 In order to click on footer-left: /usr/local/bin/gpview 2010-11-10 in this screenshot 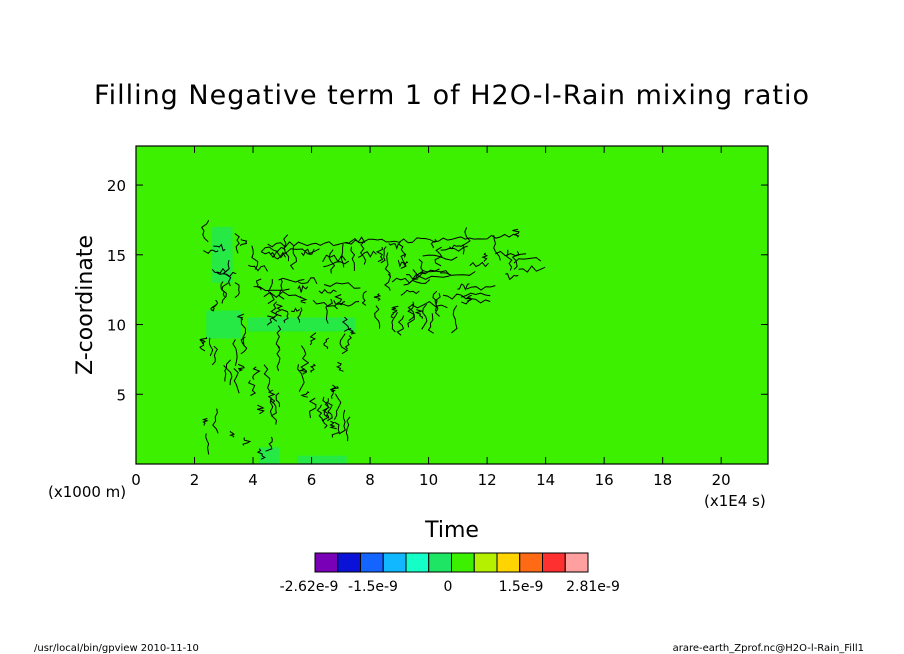, I will do `click(116, 648)`.